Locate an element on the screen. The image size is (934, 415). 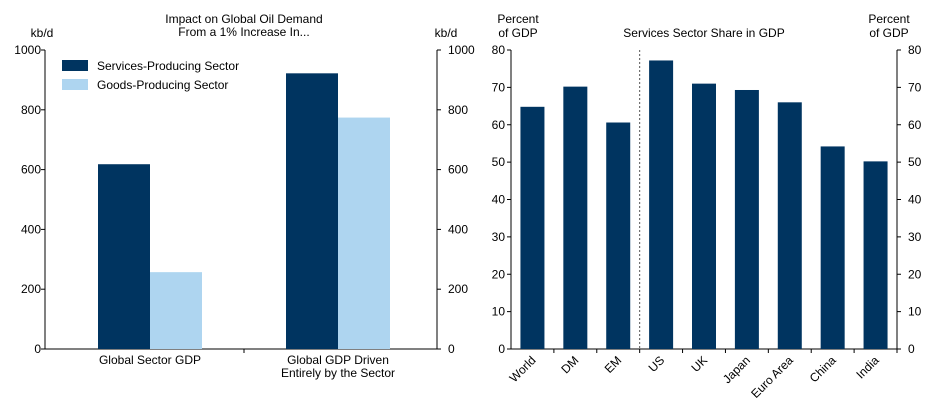
y-tick-label-left: 50 is located at coordinates (499, 162).